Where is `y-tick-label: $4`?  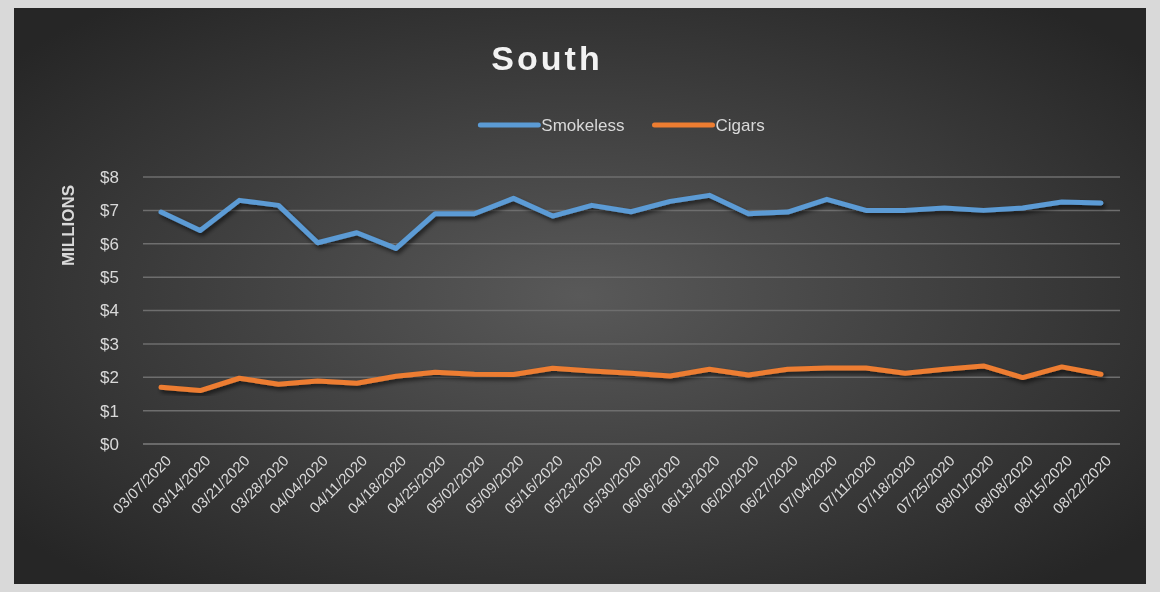
y-tick-label: $4 is located at coordinates (109, 311).